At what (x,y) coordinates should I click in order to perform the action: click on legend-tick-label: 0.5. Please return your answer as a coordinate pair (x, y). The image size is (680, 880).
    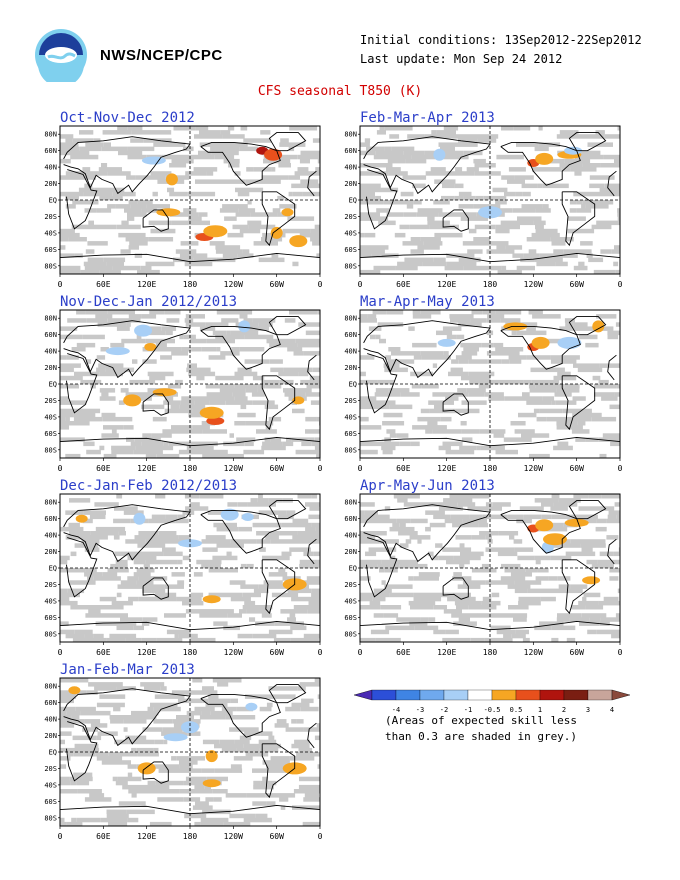
    Looking at the image, I should click on (516, 710).